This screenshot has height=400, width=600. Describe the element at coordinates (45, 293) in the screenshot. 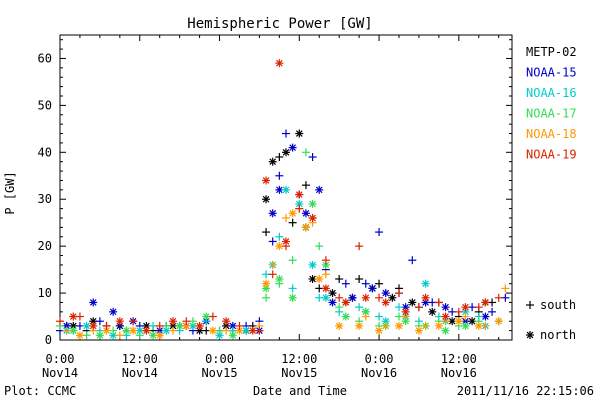

I see `y-tick-label: 10` at that location.